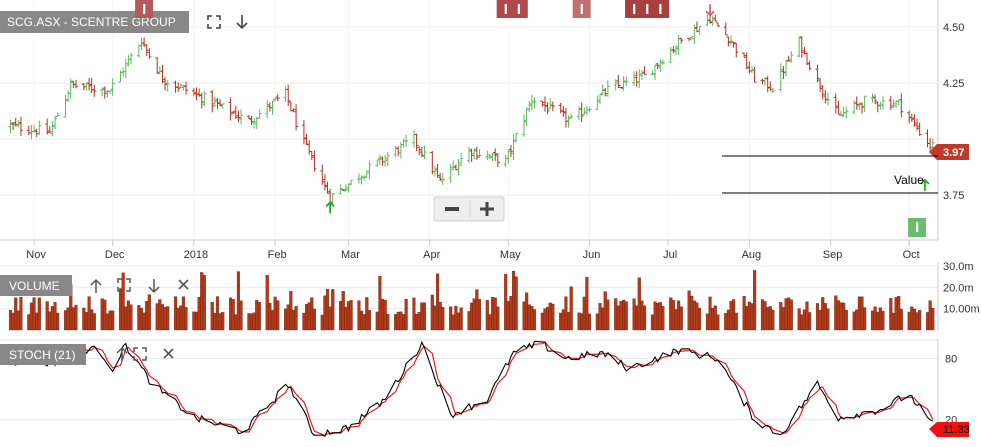  What do you see at coordinates (953, 153) in the screenshot?
I see `last-price-value: 3.97` at bounding box center [953, 153].